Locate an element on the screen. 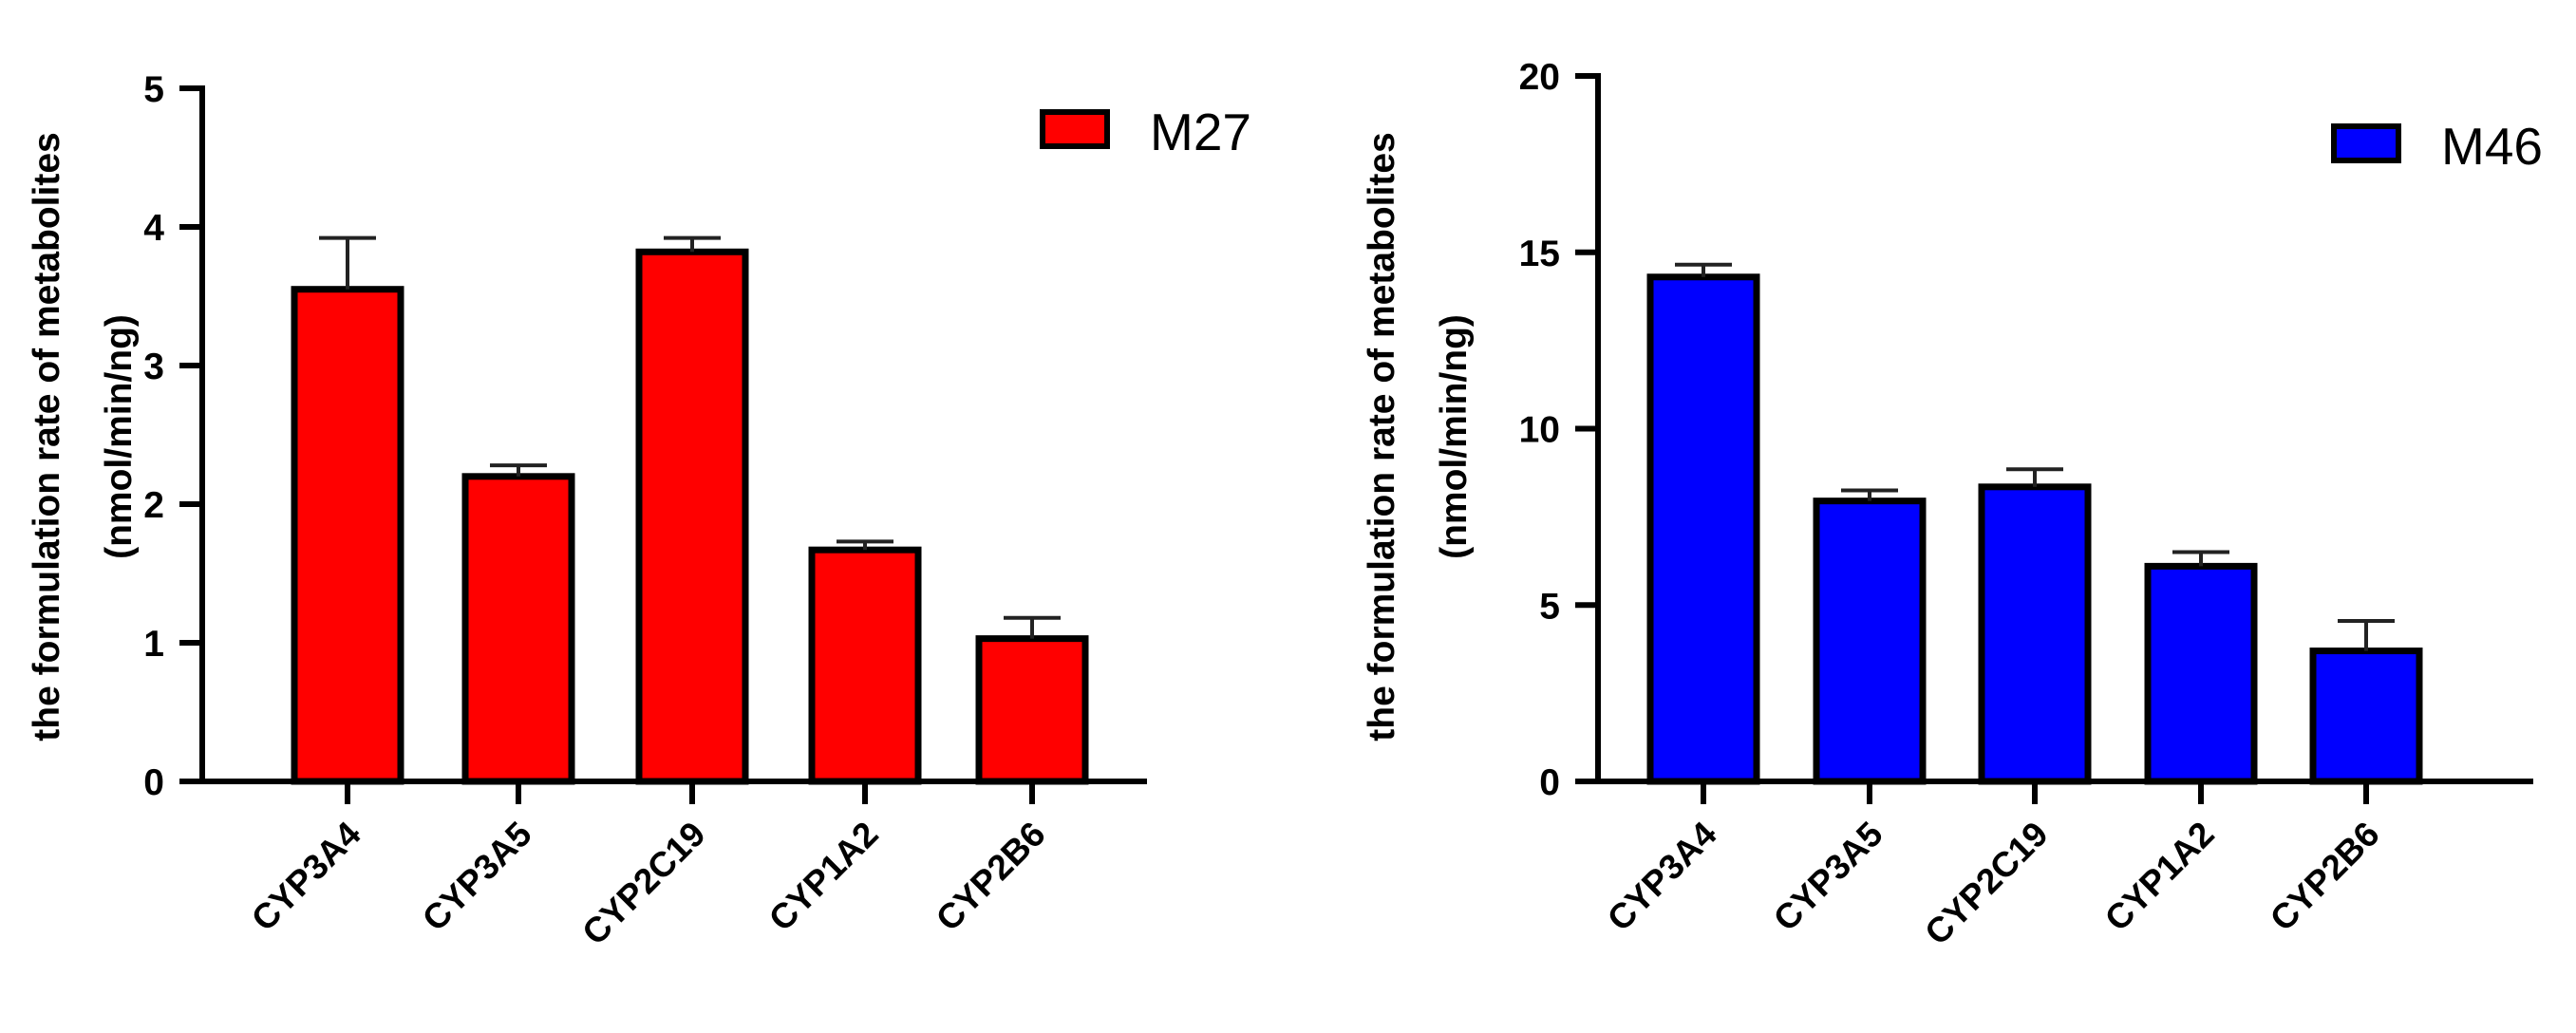 This screenshot has height=1033, width=2576. y-tick-label: 4 is located at coordinates (153, 228).